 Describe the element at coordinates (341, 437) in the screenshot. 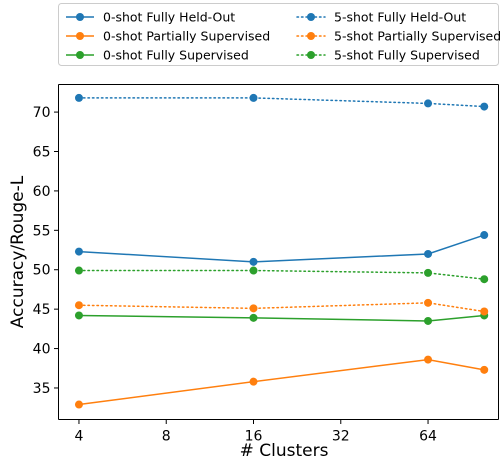

I see `x-tick-label: 32` at that location.